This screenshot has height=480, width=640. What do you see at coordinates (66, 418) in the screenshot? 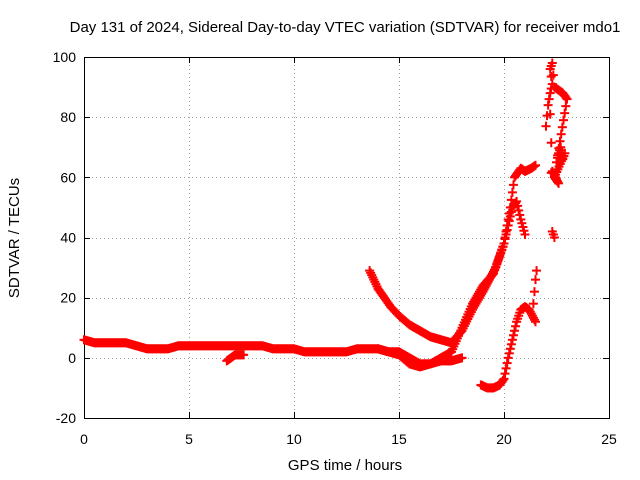
I see `y-tick-label: -20` at bounding box center [66, 418].